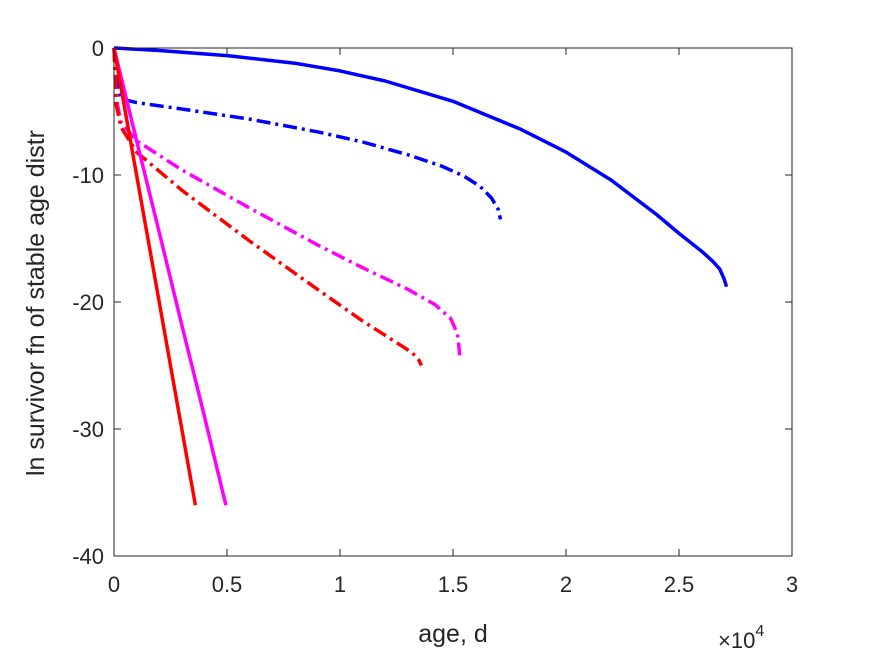 The height and width of the screenshot is (656, 875). What do you see at coordinates (759, 631) in the screenshot?
I see `x-axis-exponent-power: 4` at bounding box center [759, 631].